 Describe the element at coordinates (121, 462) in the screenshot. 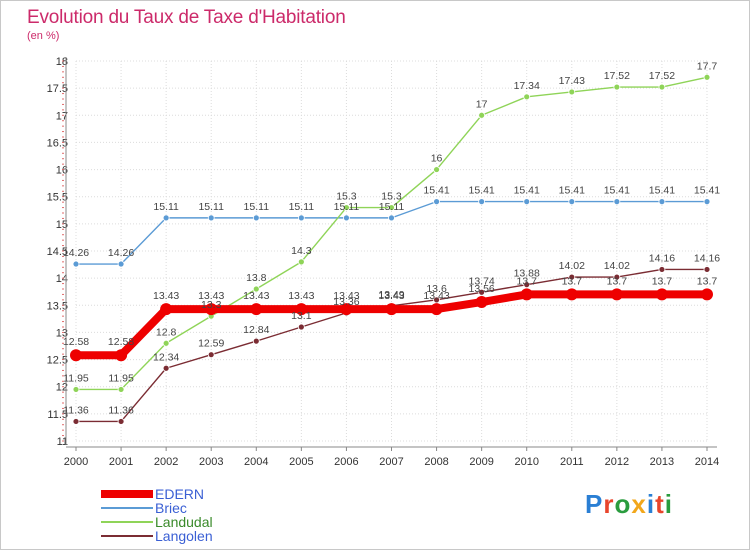

I see `x-tick-label: 2001` at that location.